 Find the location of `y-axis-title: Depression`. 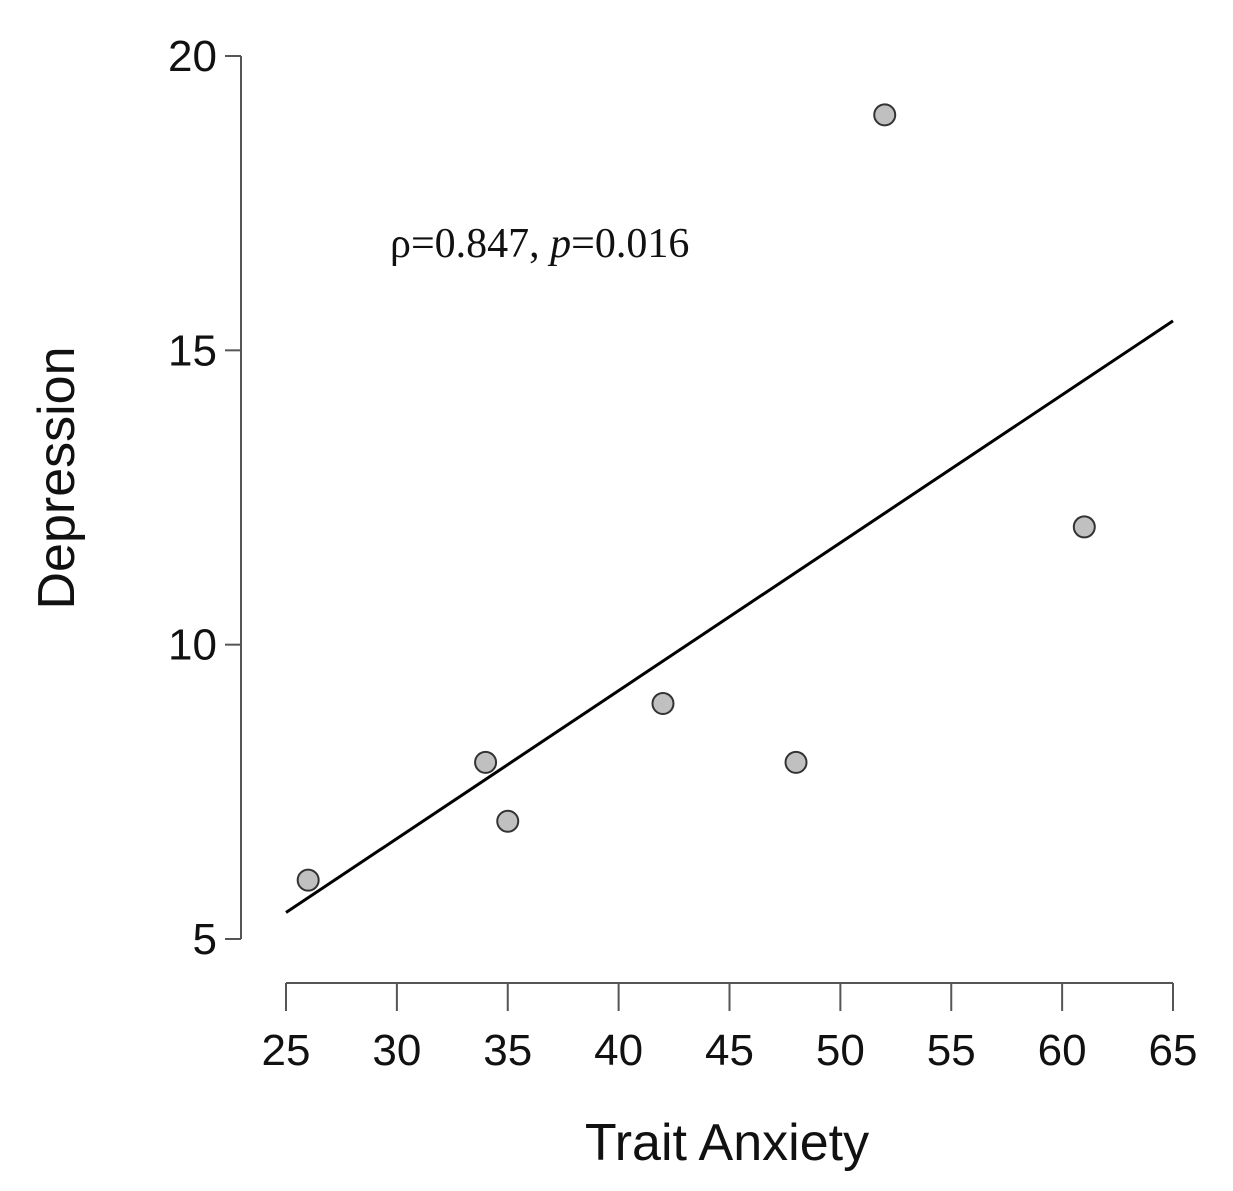

y-axis-title: Depression is located at coordinates (57, 477).